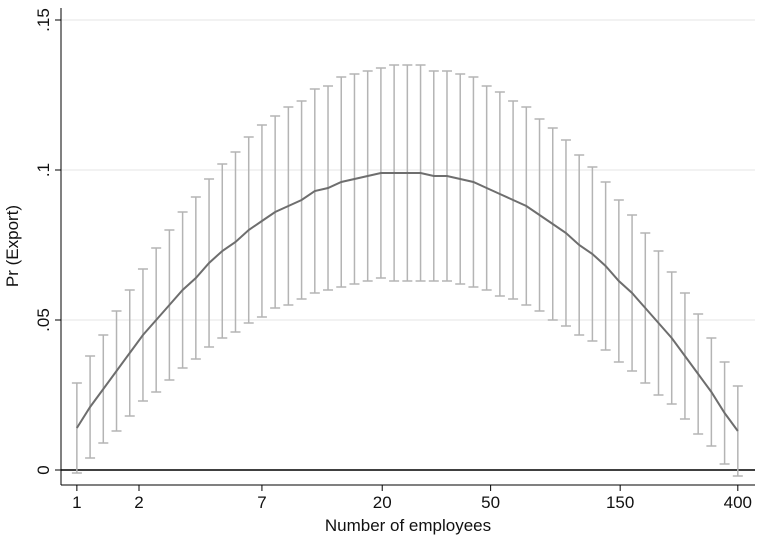 The image size is (763, 543). Describe the element at coordinates (12, 246) in the screenshot. I see `y-axis-label: Pr (Export)` at that location.